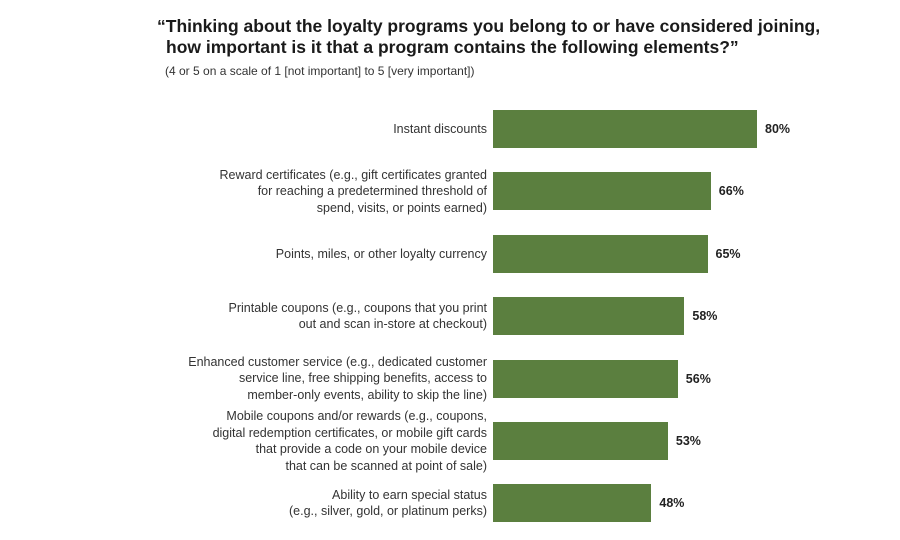 Image resolution: width=900 pixels, height=540 pixels. I want to click on category-label-line: Instant discounts, so click(440, 128).